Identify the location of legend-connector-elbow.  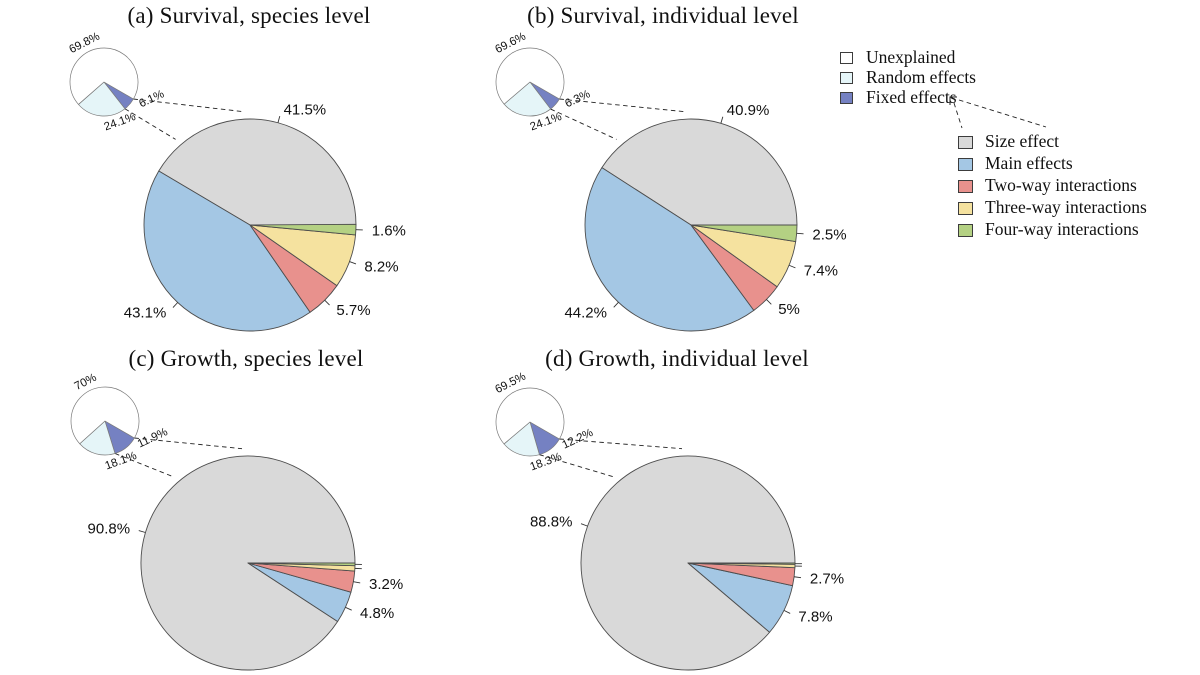
(953, 100).